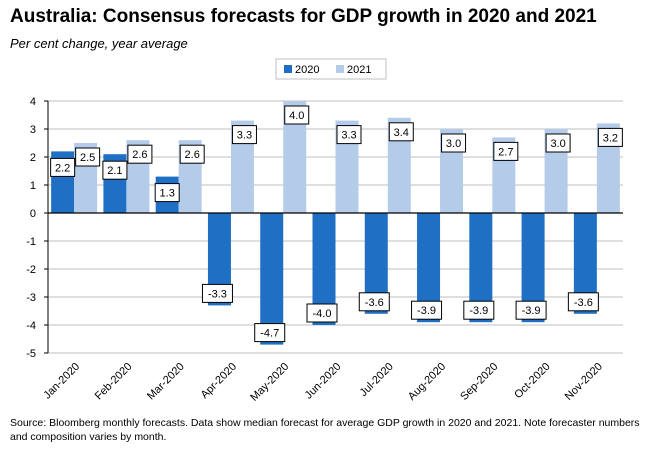 The image size is (650, 455). What do you see at coordinates (31, 354) in the screenshot?
I see `y-tick-label: -5` at bounding box center [31, 354].